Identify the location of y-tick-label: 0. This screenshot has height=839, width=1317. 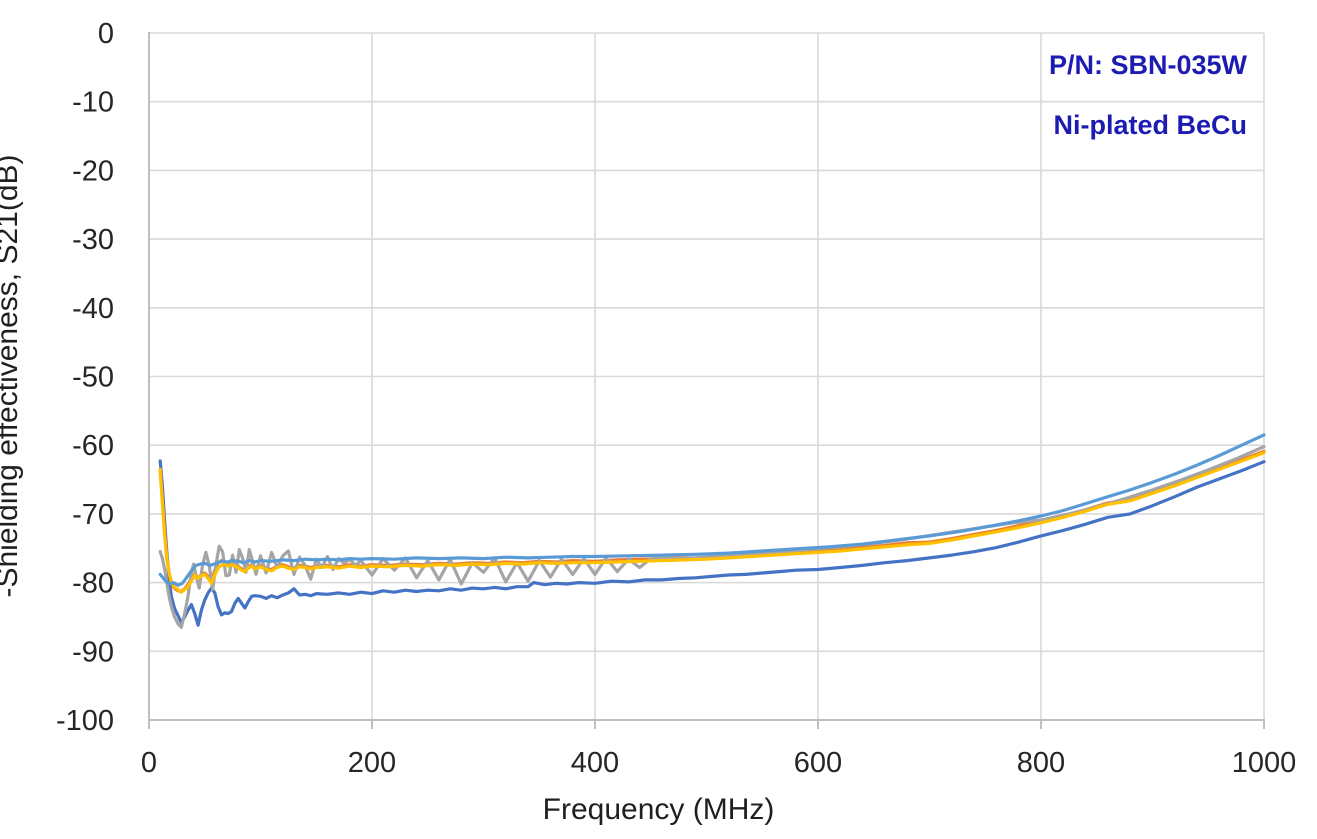
(106, 34).